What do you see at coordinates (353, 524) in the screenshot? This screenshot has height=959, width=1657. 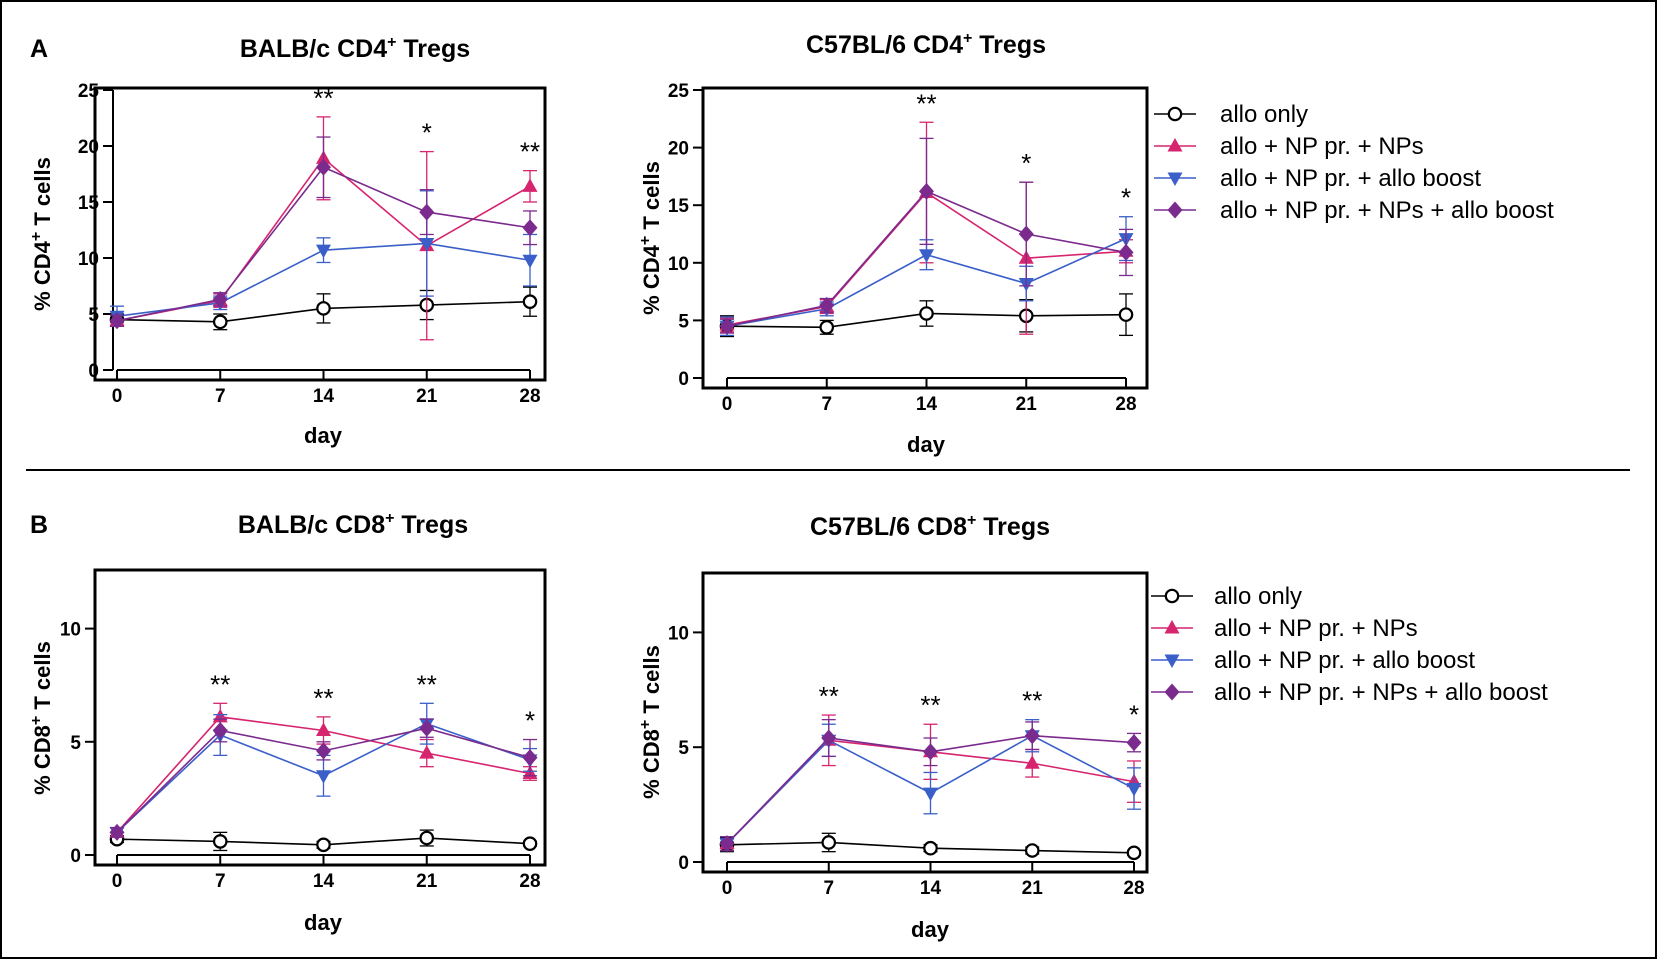 I see `chart-title: BALB/c CD8+ Tregs` at bounding box center [353, 524].